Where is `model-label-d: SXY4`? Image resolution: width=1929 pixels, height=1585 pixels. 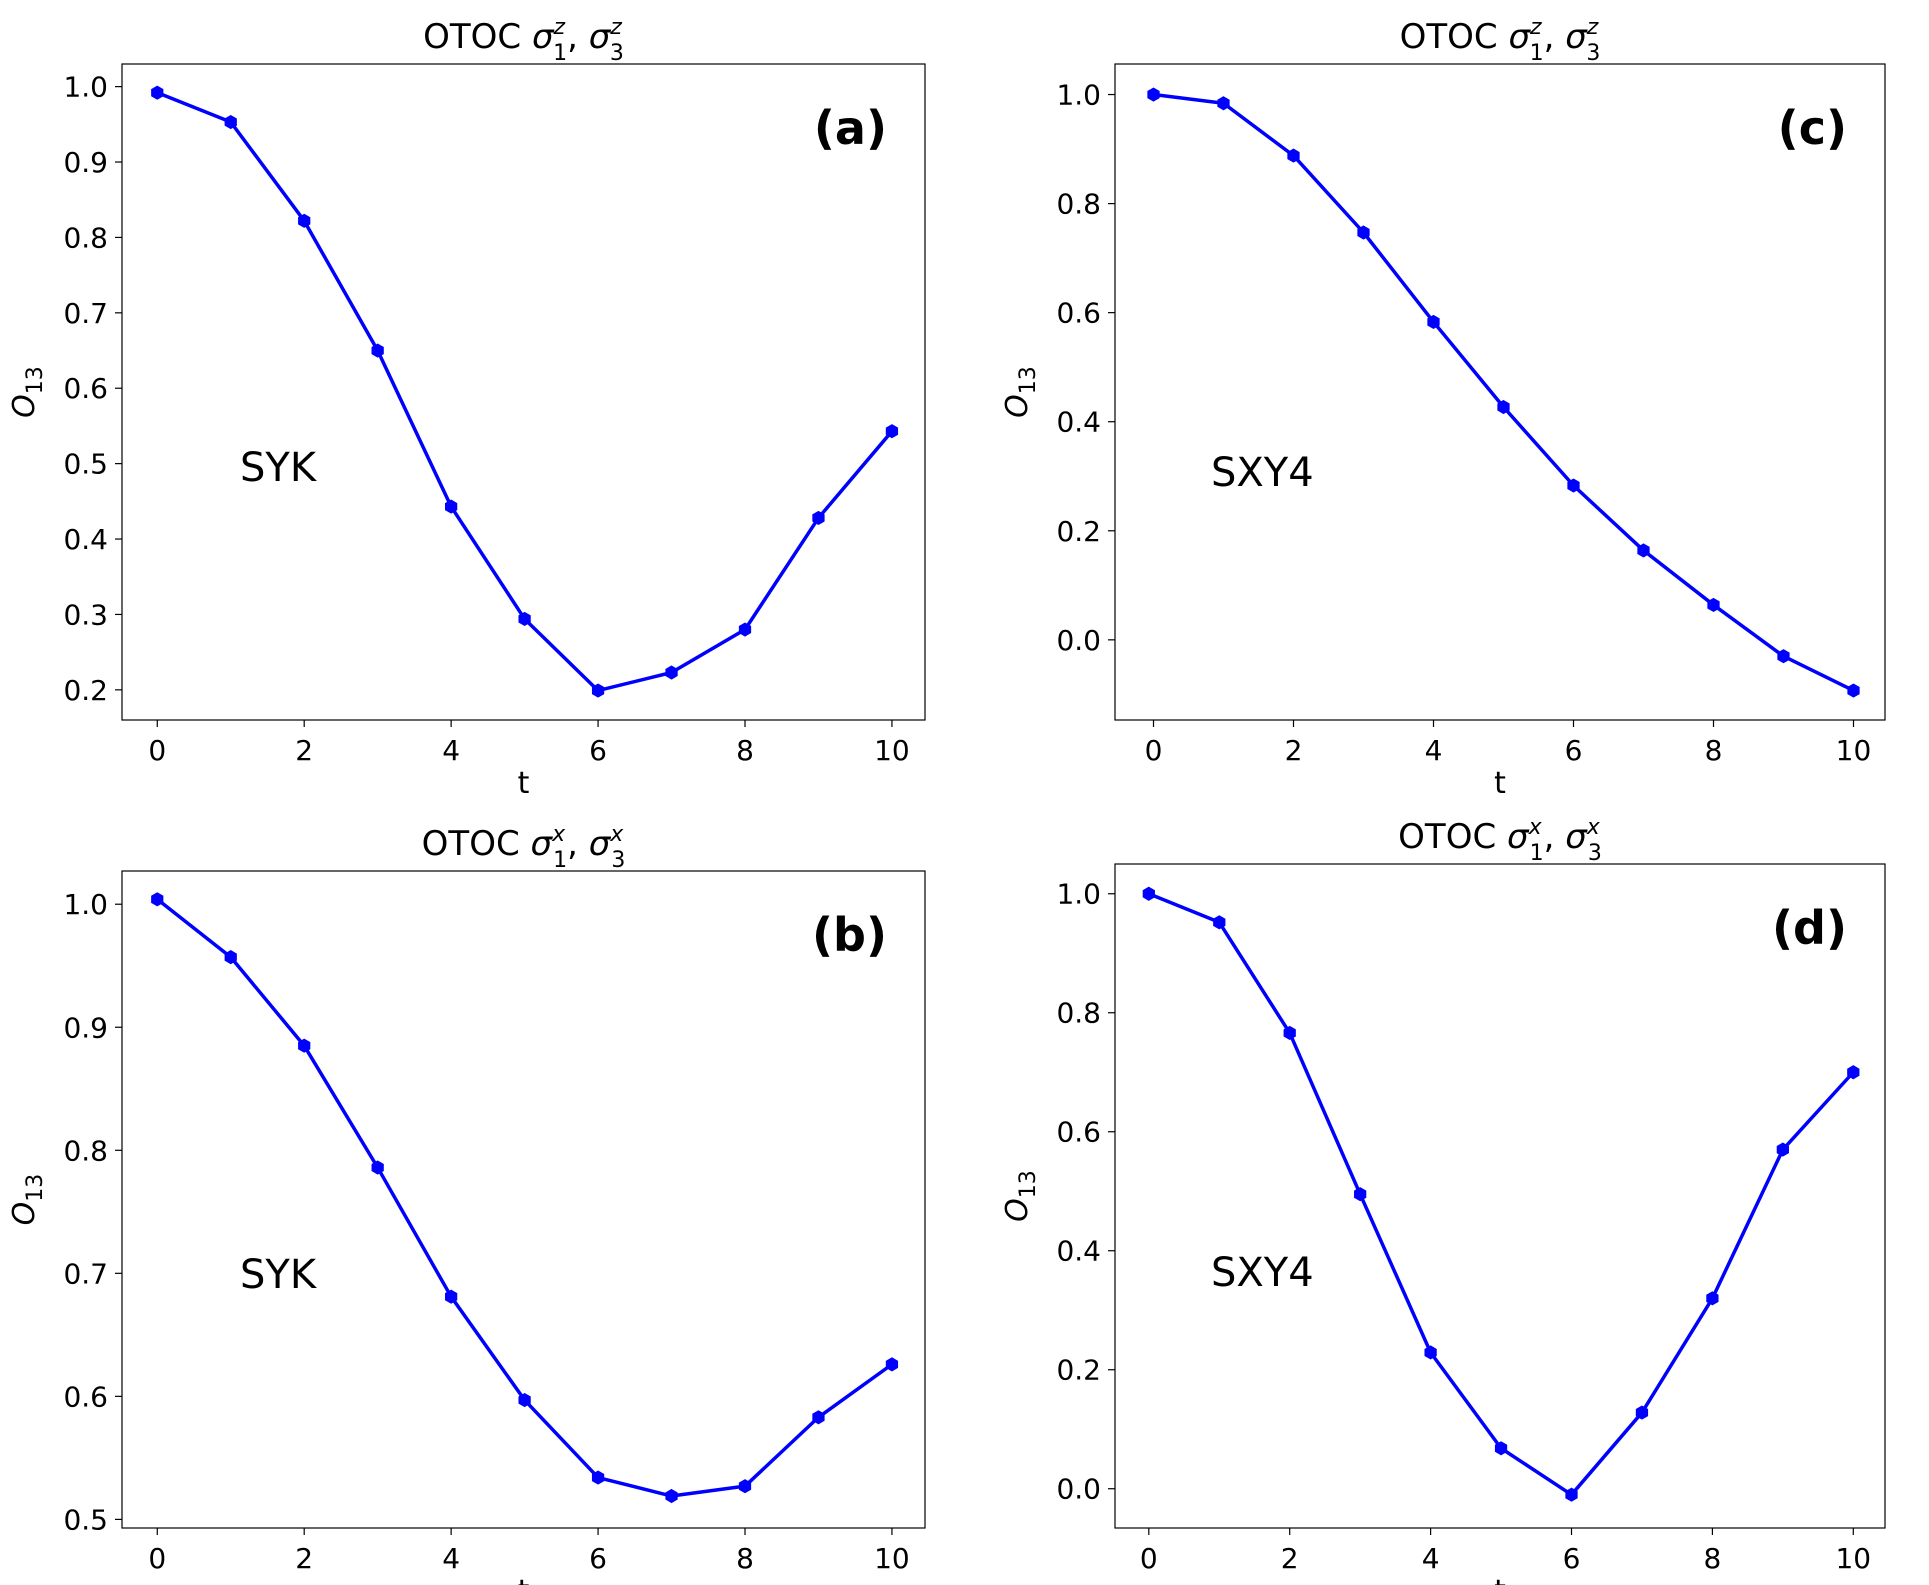
model-label-d: SXY4 is located at coordinates (1262, 1273).